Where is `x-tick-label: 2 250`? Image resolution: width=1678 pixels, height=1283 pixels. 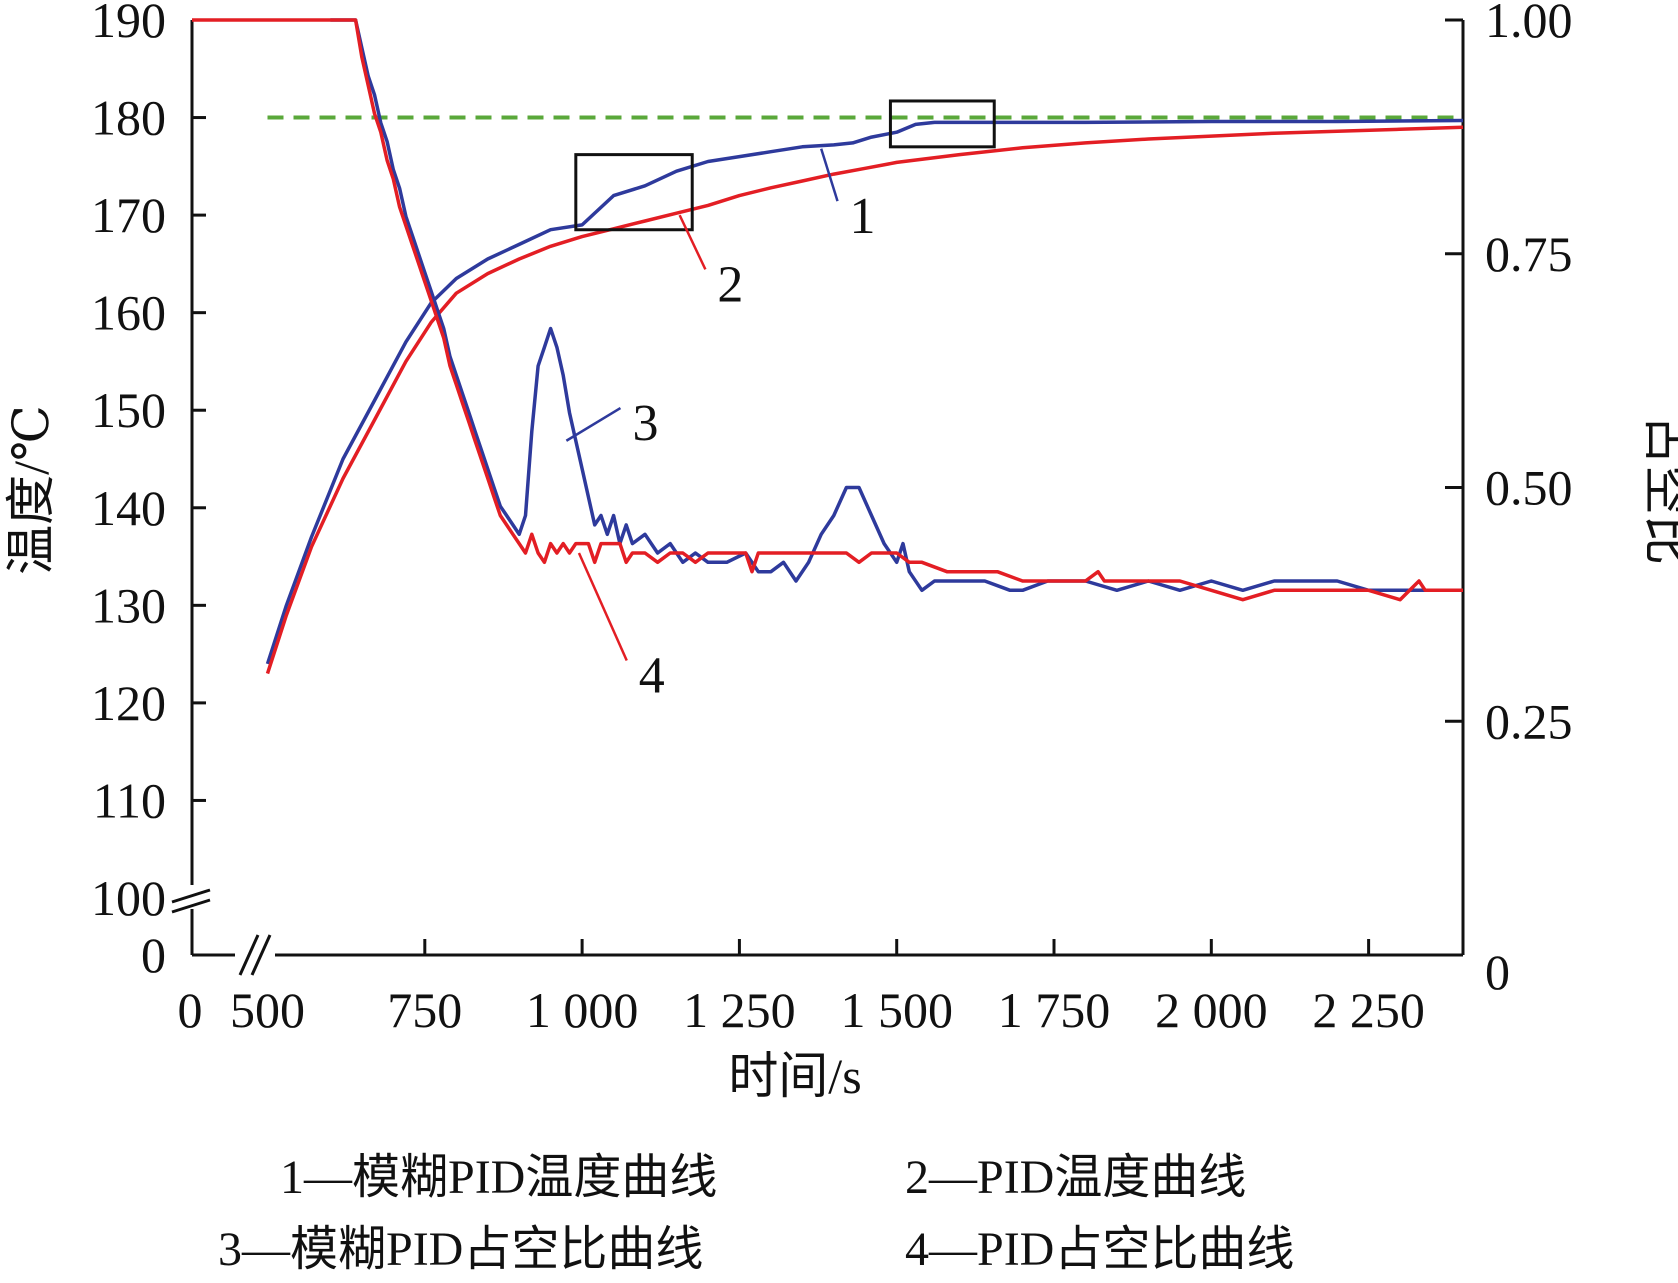 x-tick-label: 2 250 is located at coordinates (1368, 1010).